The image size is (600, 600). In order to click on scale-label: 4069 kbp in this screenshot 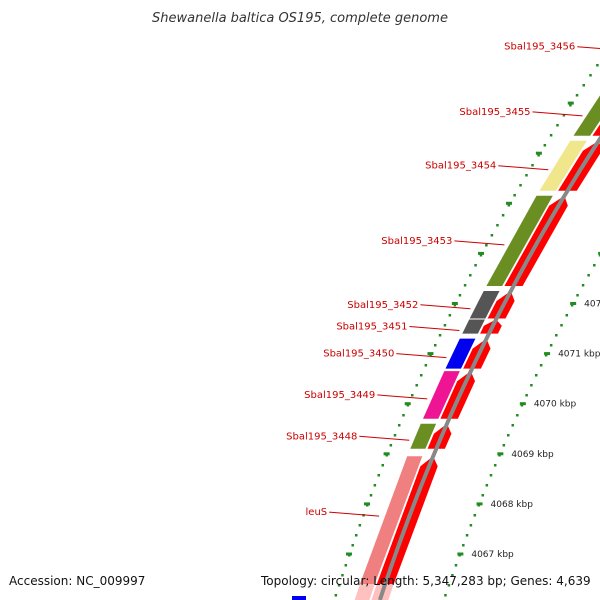, I will do `click(532, 455)`.